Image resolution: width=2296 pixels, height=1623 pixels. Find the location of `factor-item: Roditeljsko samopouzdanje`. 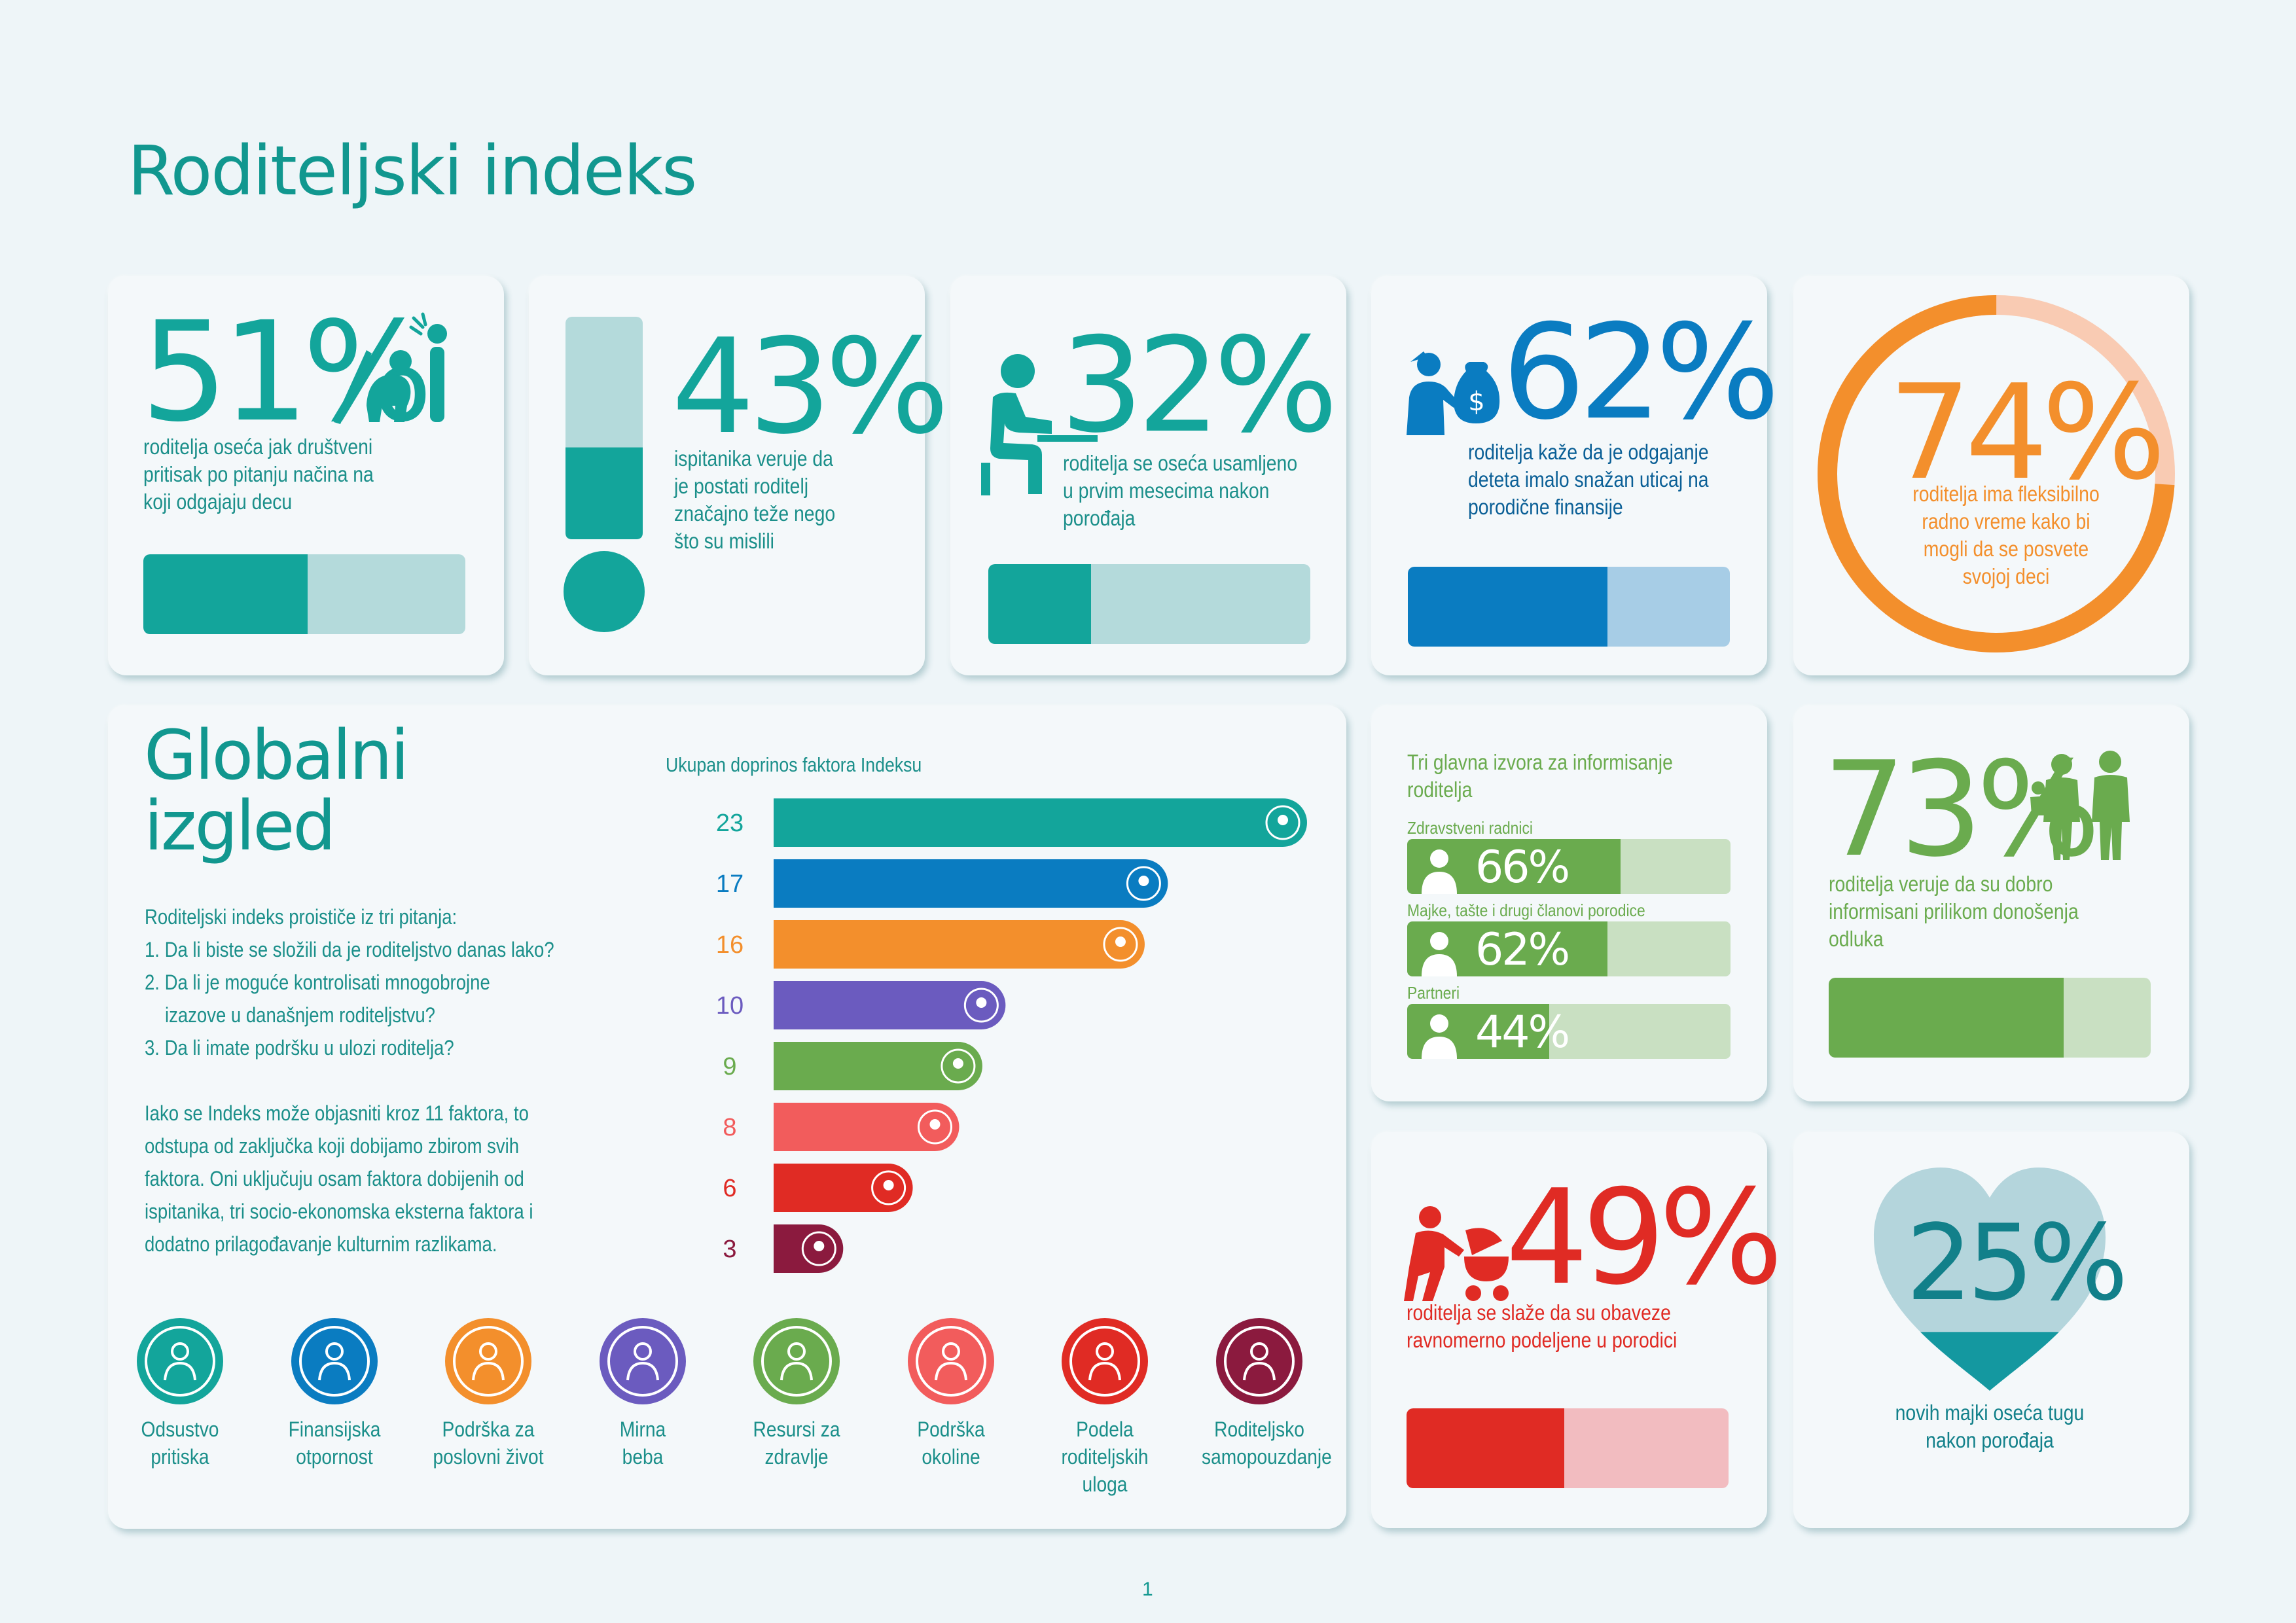

factor-item: Roditeljsko samopouzdanje is located at coordinates (1263, 1415).